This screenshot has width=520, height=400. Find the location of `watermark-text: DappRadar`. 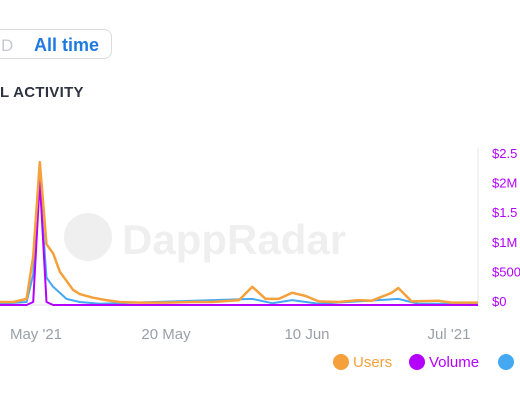

watermark-text: DappRadar is located at coordinates (234, 239).